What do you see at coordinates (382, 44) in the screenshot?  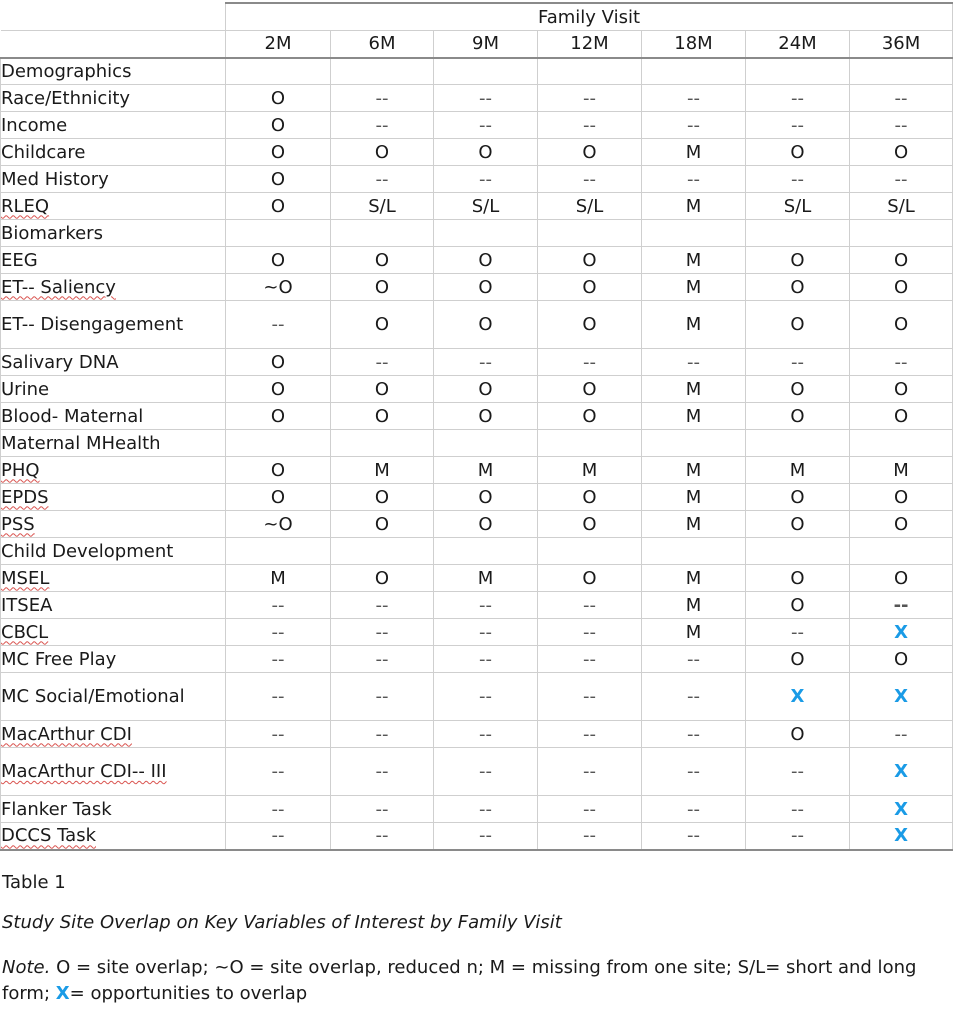 I see `visit-header: 6M` at bounding box center [382, 44].